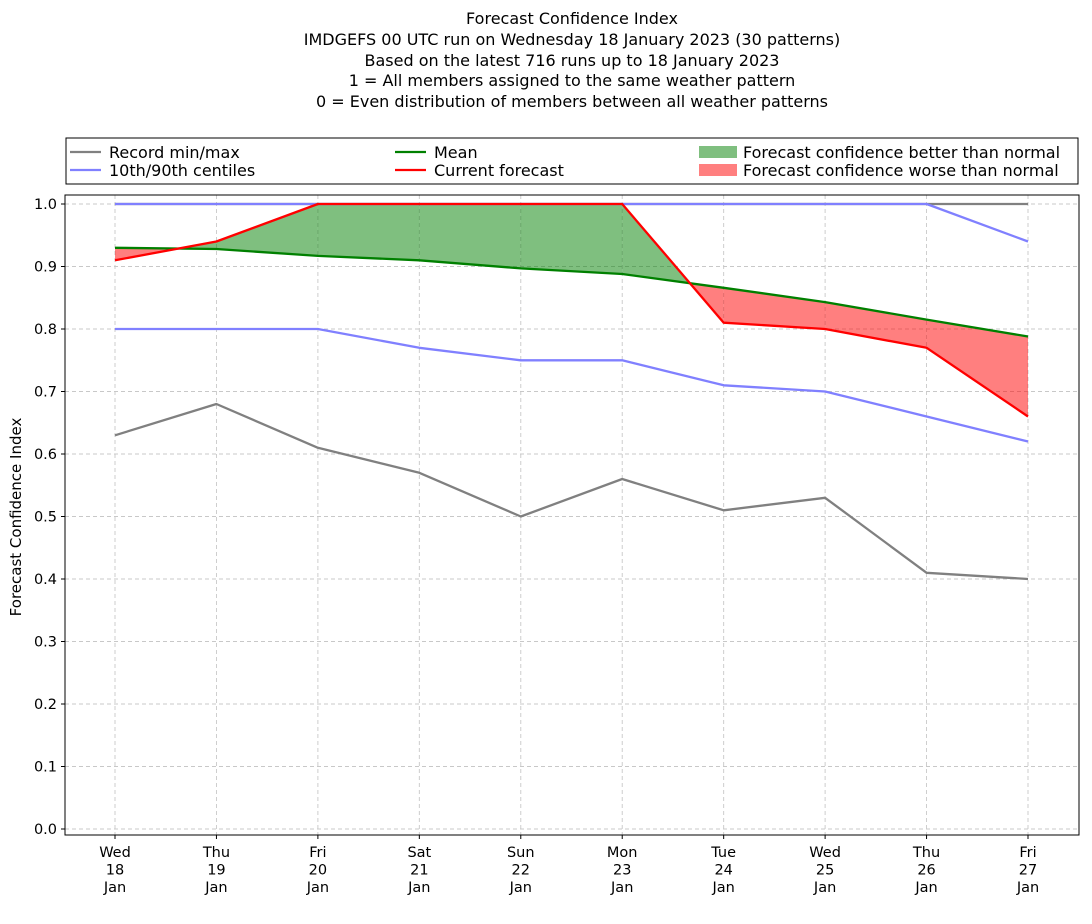 The image size is (1092, 924). I want to click on x-tick-label: Wed 25 Jan, so click(825, 870).